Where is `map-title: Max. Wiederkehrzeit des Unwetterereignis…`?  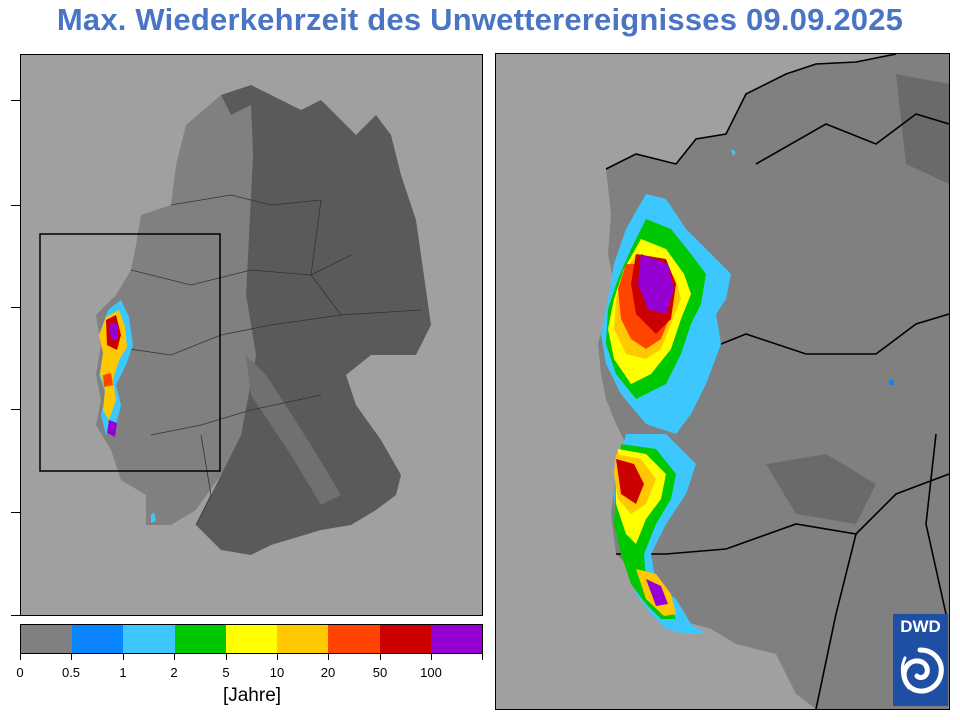 map-title: Max. Wiederkehrzeit des Unwetterereignis… is located at coordinates (480, 19).